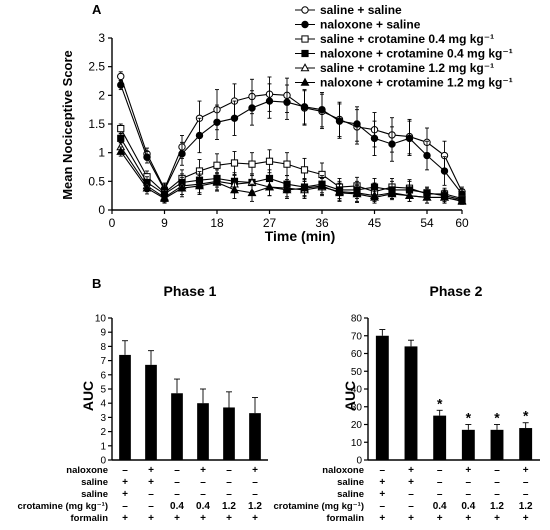 The image size is (550, 530). What do you see at coordinates (346, 518) in the screenshot?
I see `table-row-label: formalin` at bounding box center [346, 518].